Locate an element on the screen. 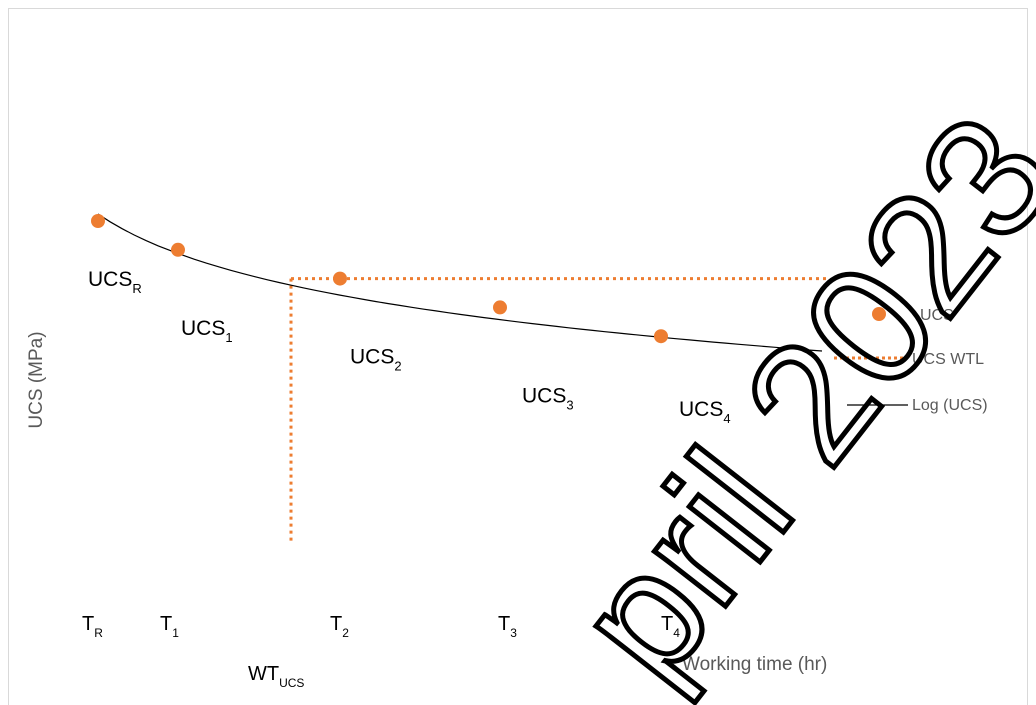  legend-log-label: Log (UCS) is located at coordinates (950, 405).